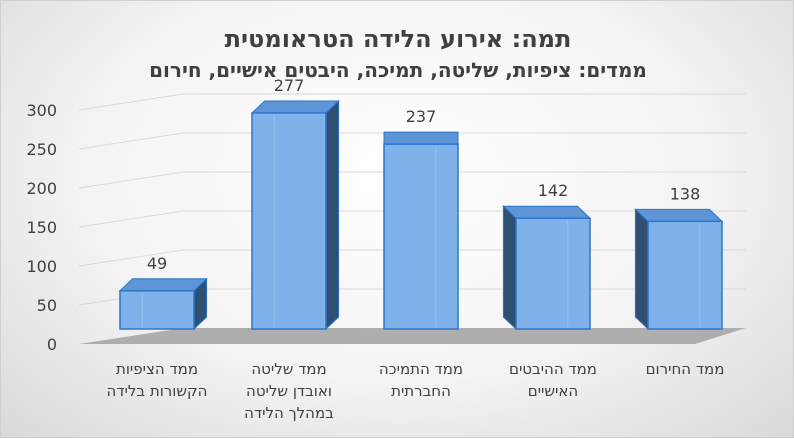 This screenshot has width=794, height=439. What do you see at coordinates (289, 85) in the screenshot?
I see `data-label: 277` at bounding box center [289, 85].